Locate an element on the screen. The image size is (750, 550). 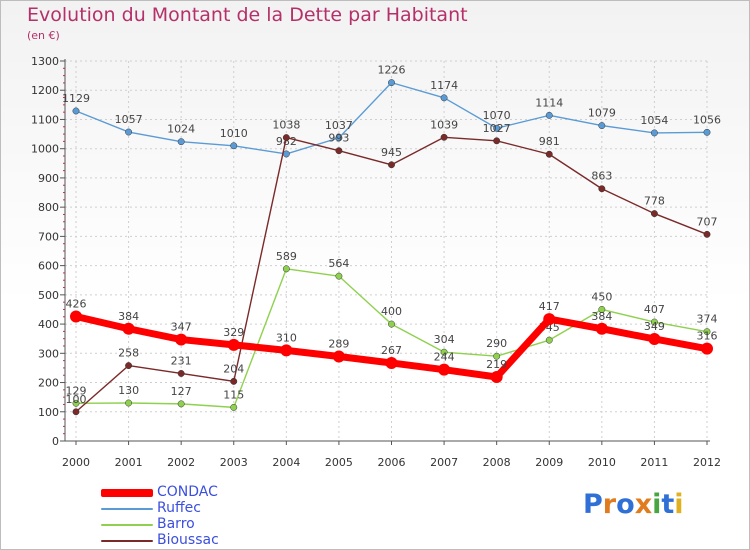
data-label-ruffec: 1056 is located at coordinates (707, 119).